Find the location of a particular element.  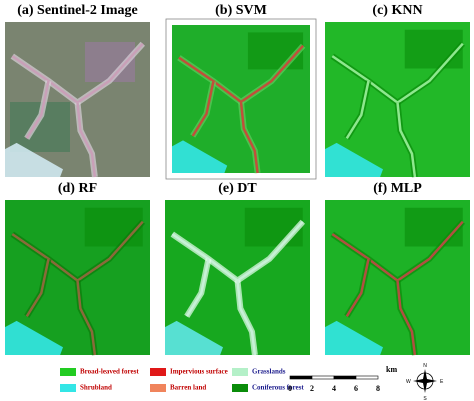

compass-s: S is located at coordinates (425, 398).